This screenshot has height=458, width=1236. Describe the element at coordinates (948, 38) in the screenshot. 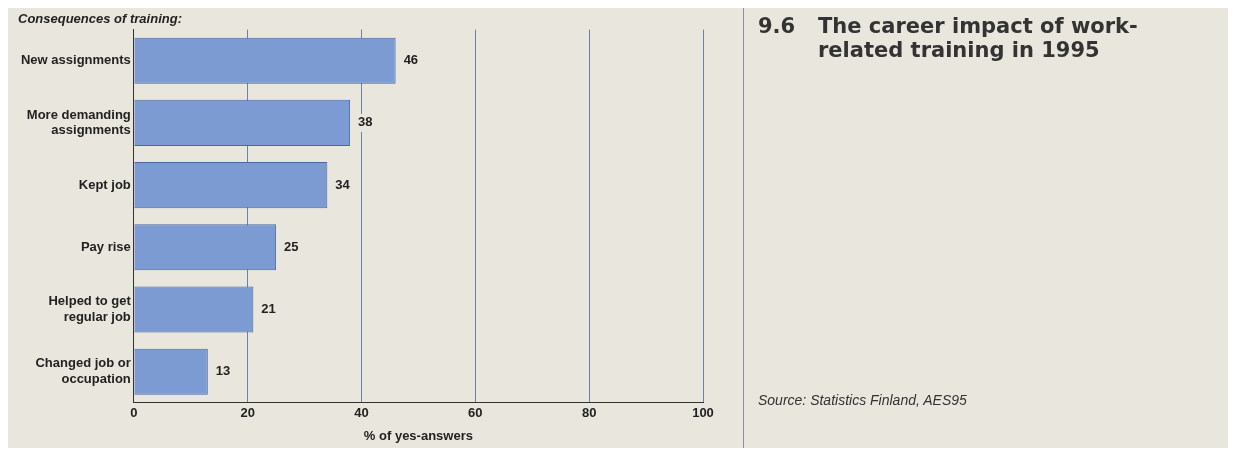

I see `text: 9.6 The career impact of work-related training in 1995` at that location.